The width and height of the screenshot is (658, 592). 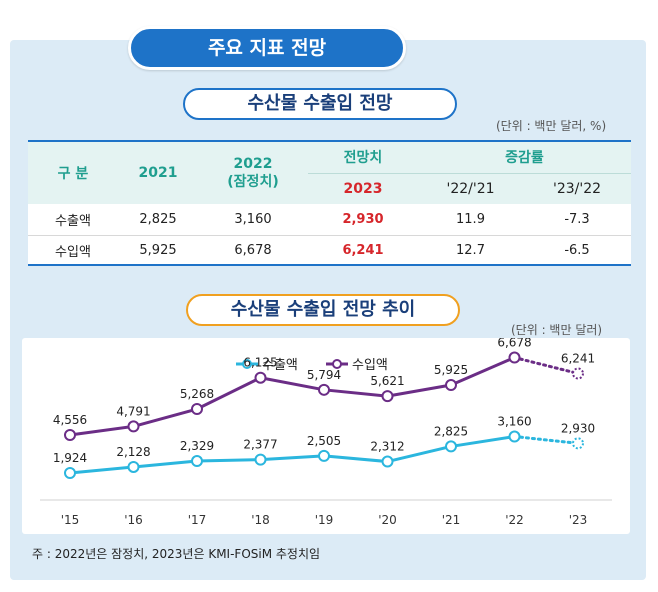 What do you see at coordinates (197, 520) in the screenshot?
I see `x-tick-label: '17` at bounding box center [197, 520].